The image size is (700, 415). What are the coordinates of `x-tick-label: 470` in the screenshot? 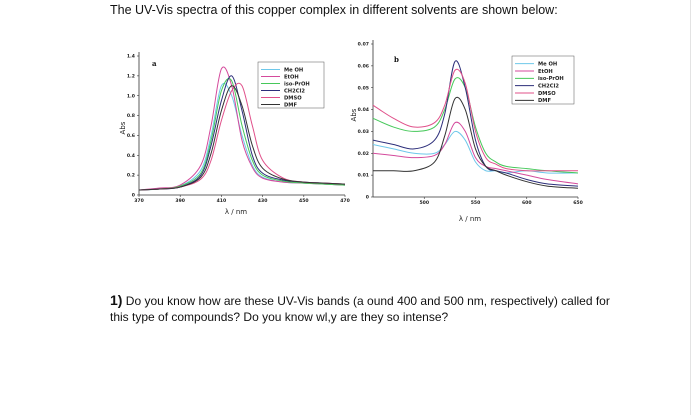 It's located at (345, 201).